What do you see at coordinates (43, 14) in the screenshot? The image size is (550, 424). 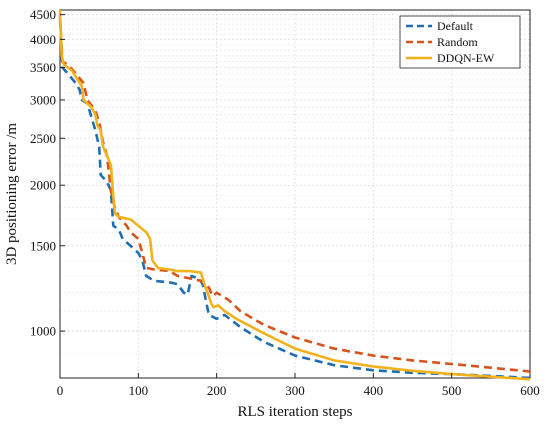 I see `y-tick-label: 4500` at bounding box center [43, 14].